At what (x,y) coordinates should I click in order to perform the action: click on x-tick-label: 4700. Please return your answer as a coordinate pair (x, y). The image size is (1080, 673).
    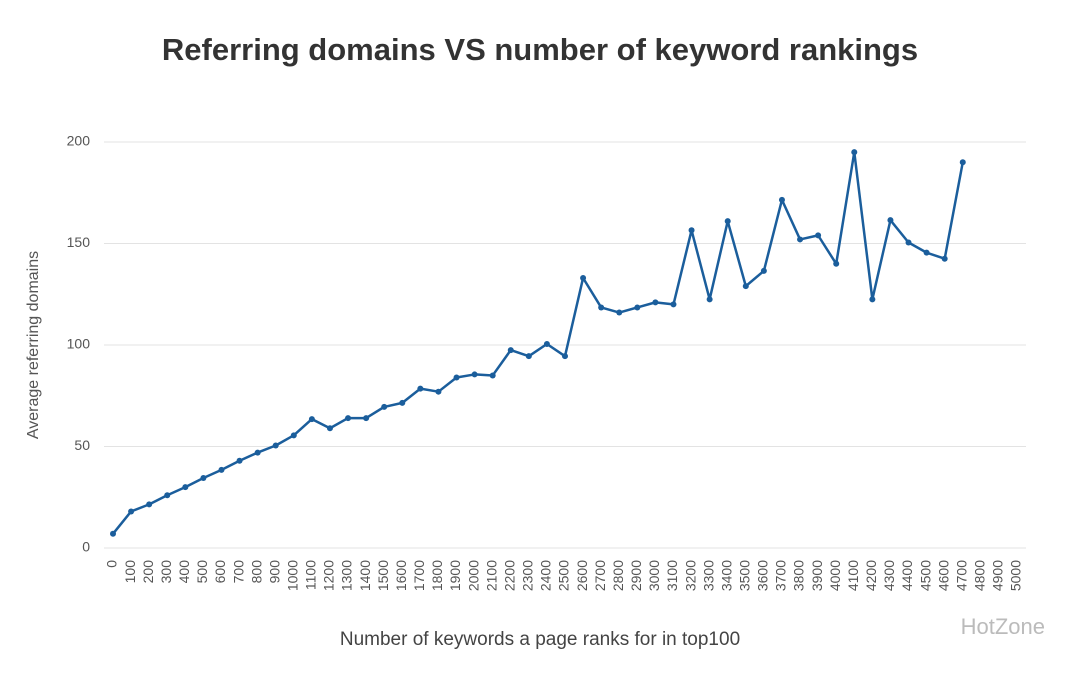
    Looking at the image, I should click on (961, 575).